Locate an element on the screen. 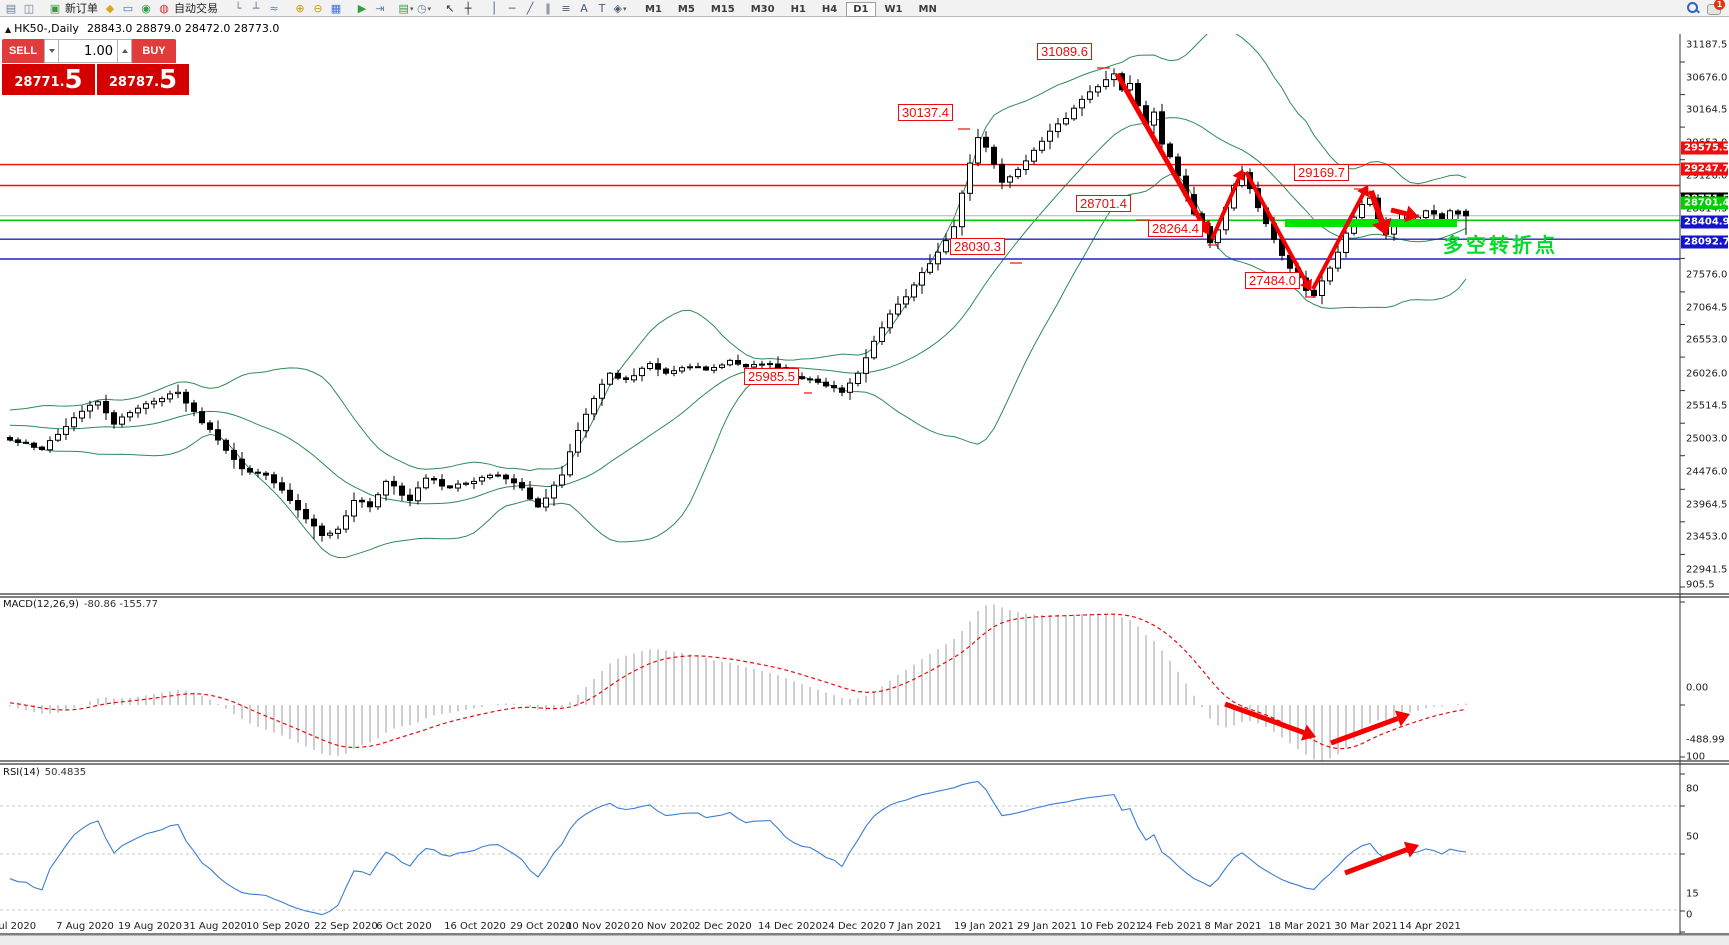  toolbar-right: 1 is located at coordinates (1706, 7).